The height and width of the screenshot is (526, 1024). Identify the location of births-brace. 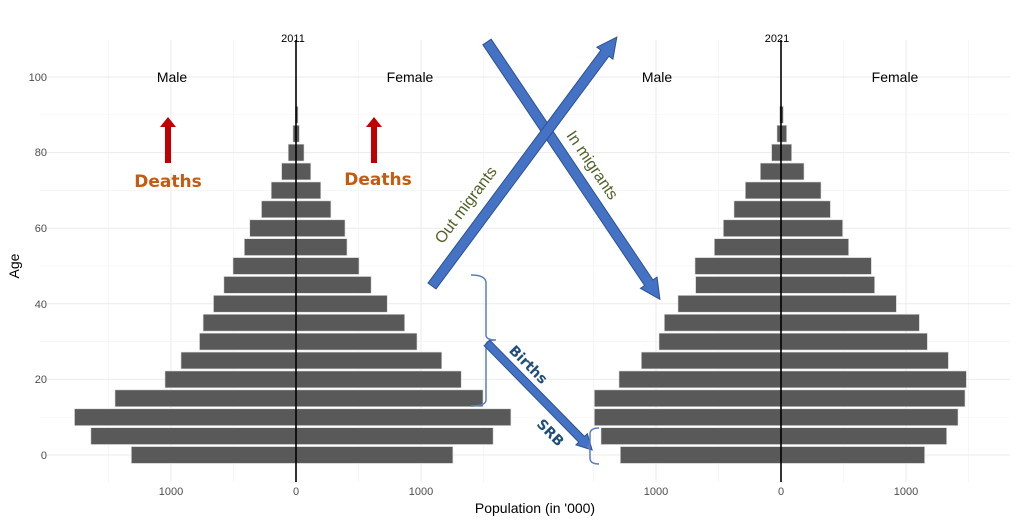
(483, 340).